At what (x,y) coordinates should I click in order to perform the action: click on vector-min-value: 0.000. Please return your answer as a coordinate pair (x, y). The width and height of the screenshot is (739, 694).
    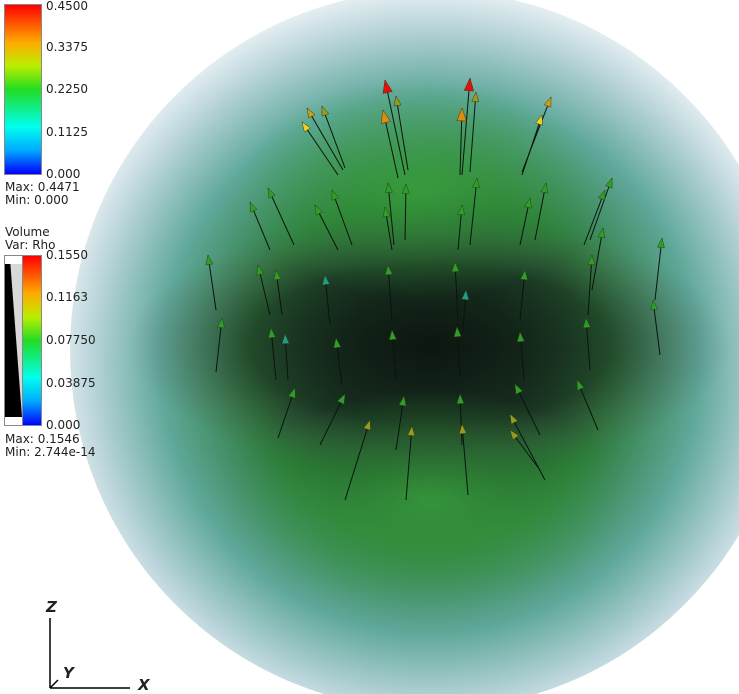
    Looking at the image, I should click on (51, 200).